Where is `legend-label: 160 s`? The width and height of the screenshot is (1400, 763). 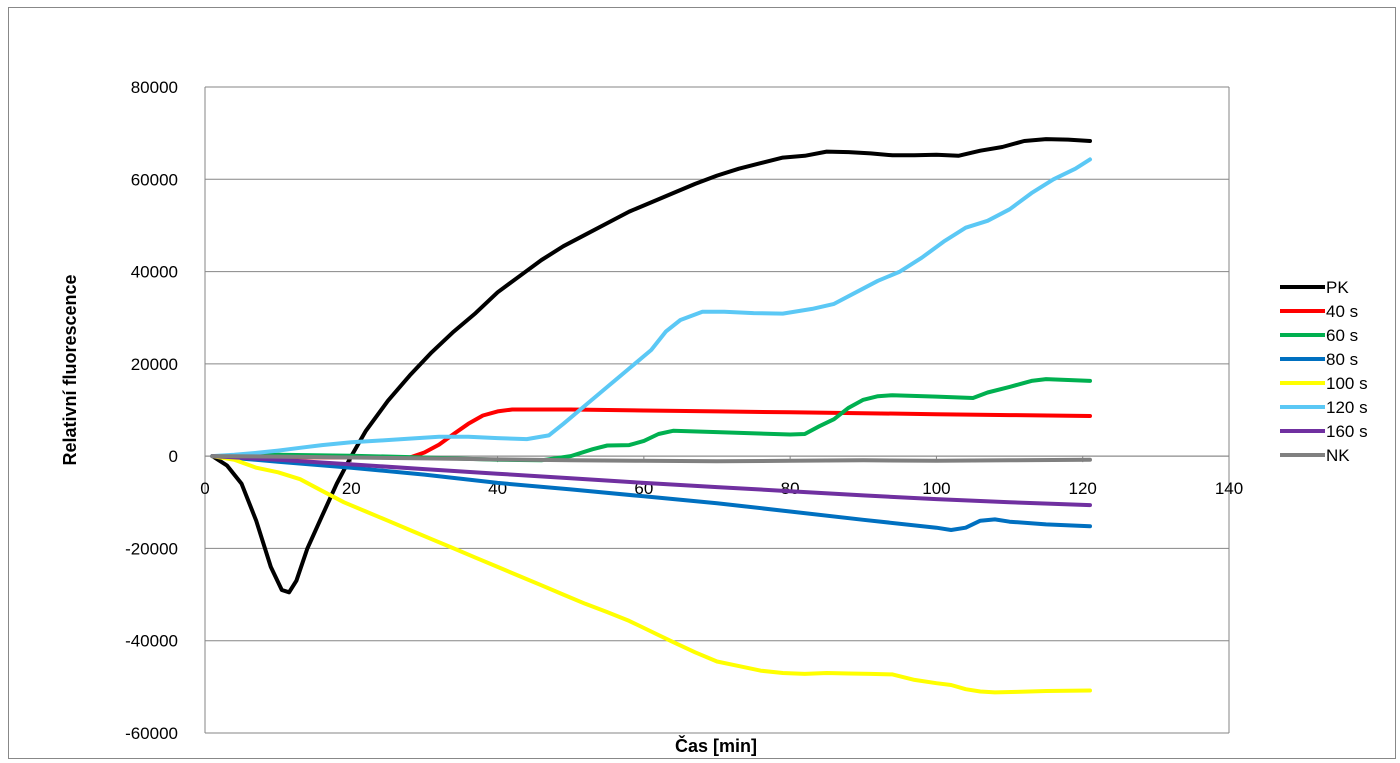 legend-label: 160 s is located at coordinates (1347, 431).